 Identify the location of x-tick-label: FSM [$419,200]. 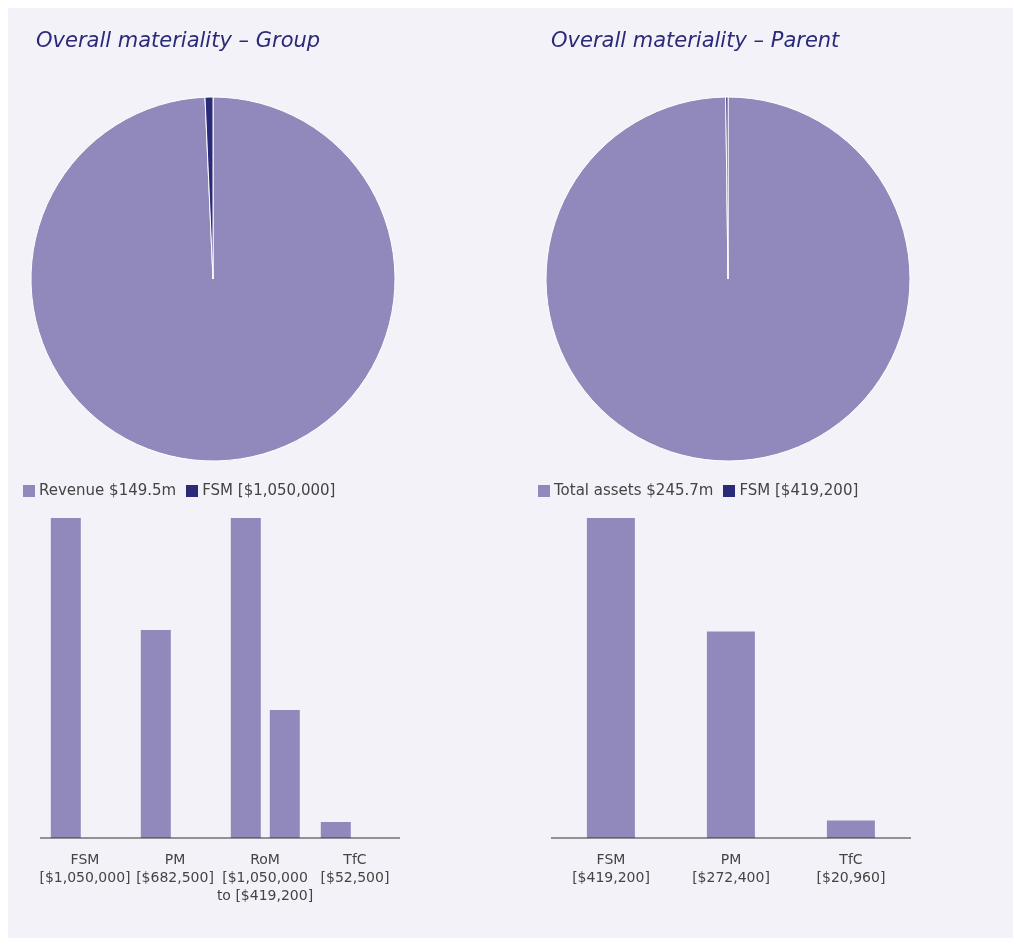
(611, 868).